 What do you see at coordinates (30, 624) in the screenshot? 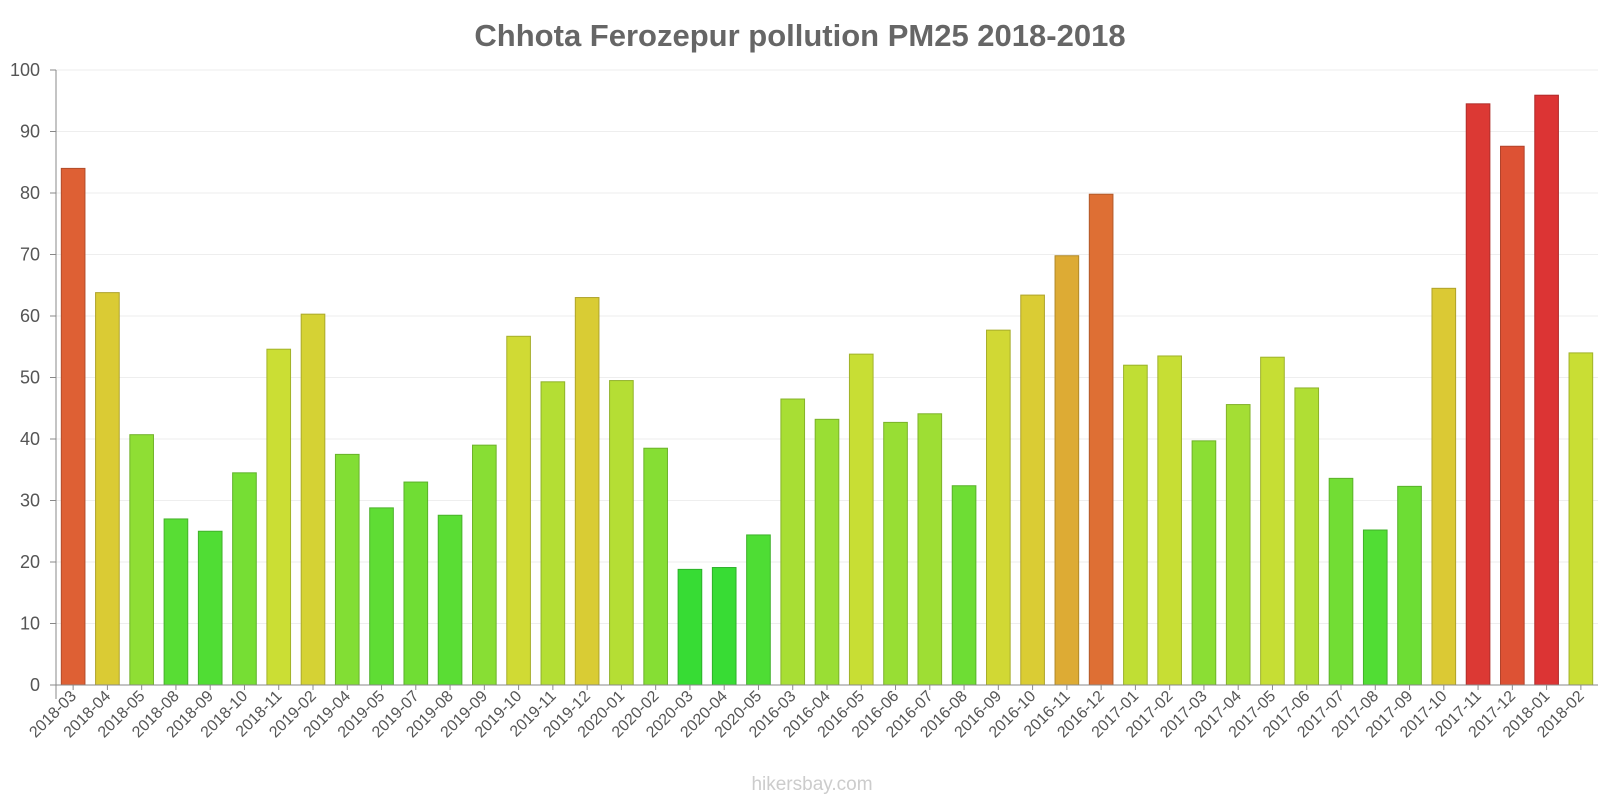
I see `y-tick-label: 10` at bounding box center [30, 624].